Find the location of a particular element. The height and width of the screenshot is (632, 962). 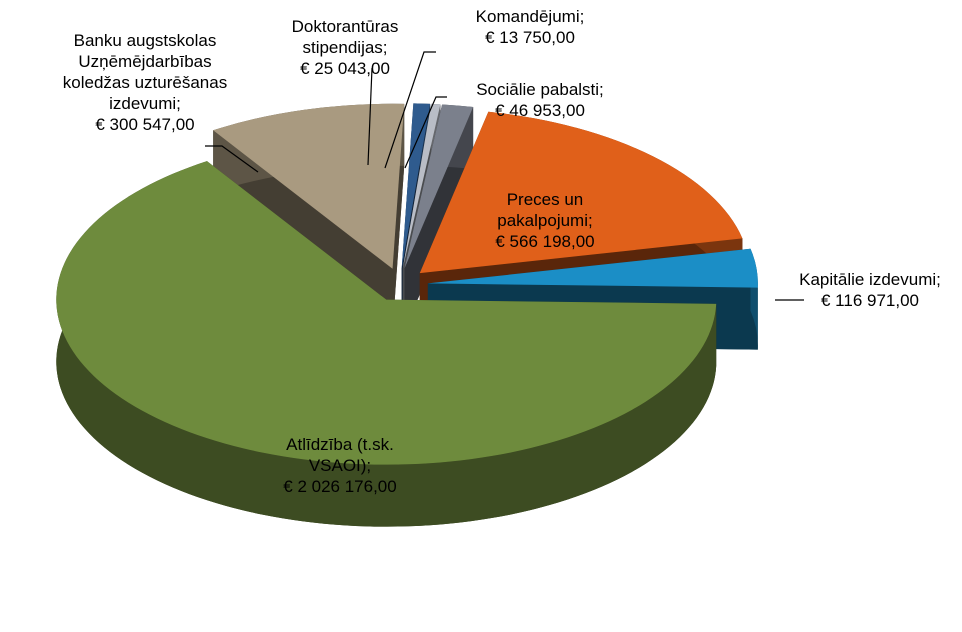

value-label: € 566 198,00 is located at coordinates (544, 241).